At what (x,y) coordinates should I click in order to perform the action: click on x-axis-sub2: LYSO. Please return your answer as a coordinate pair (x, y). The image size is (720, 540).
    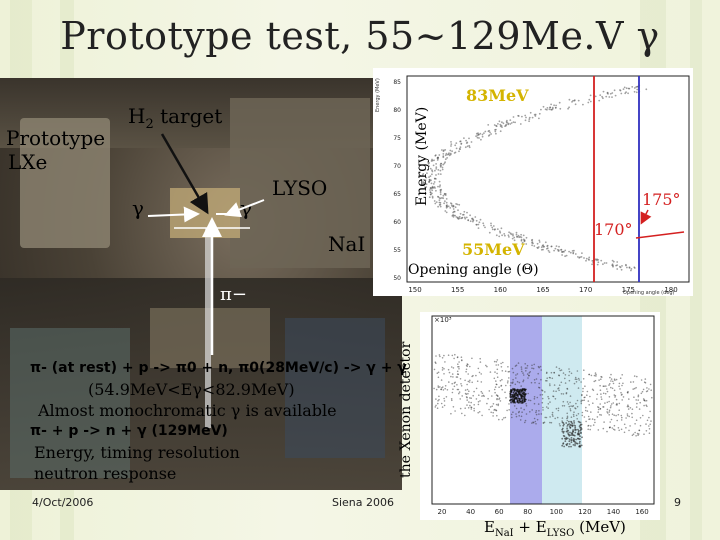
    Looking at the image, I should click on (560, 533).